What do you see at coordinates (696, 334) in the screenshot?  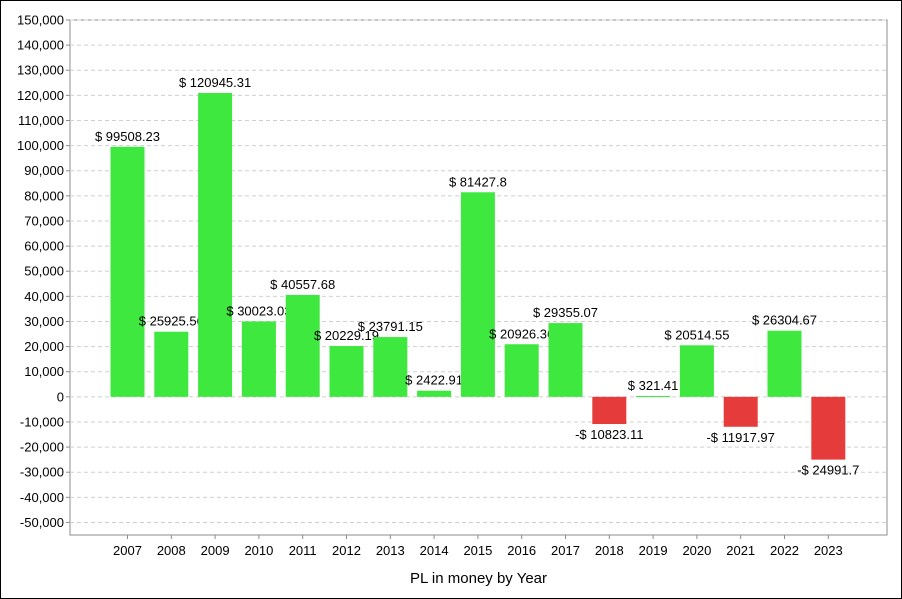 I see `data-label: $ 20514.55` at bounding box center [696, 334].